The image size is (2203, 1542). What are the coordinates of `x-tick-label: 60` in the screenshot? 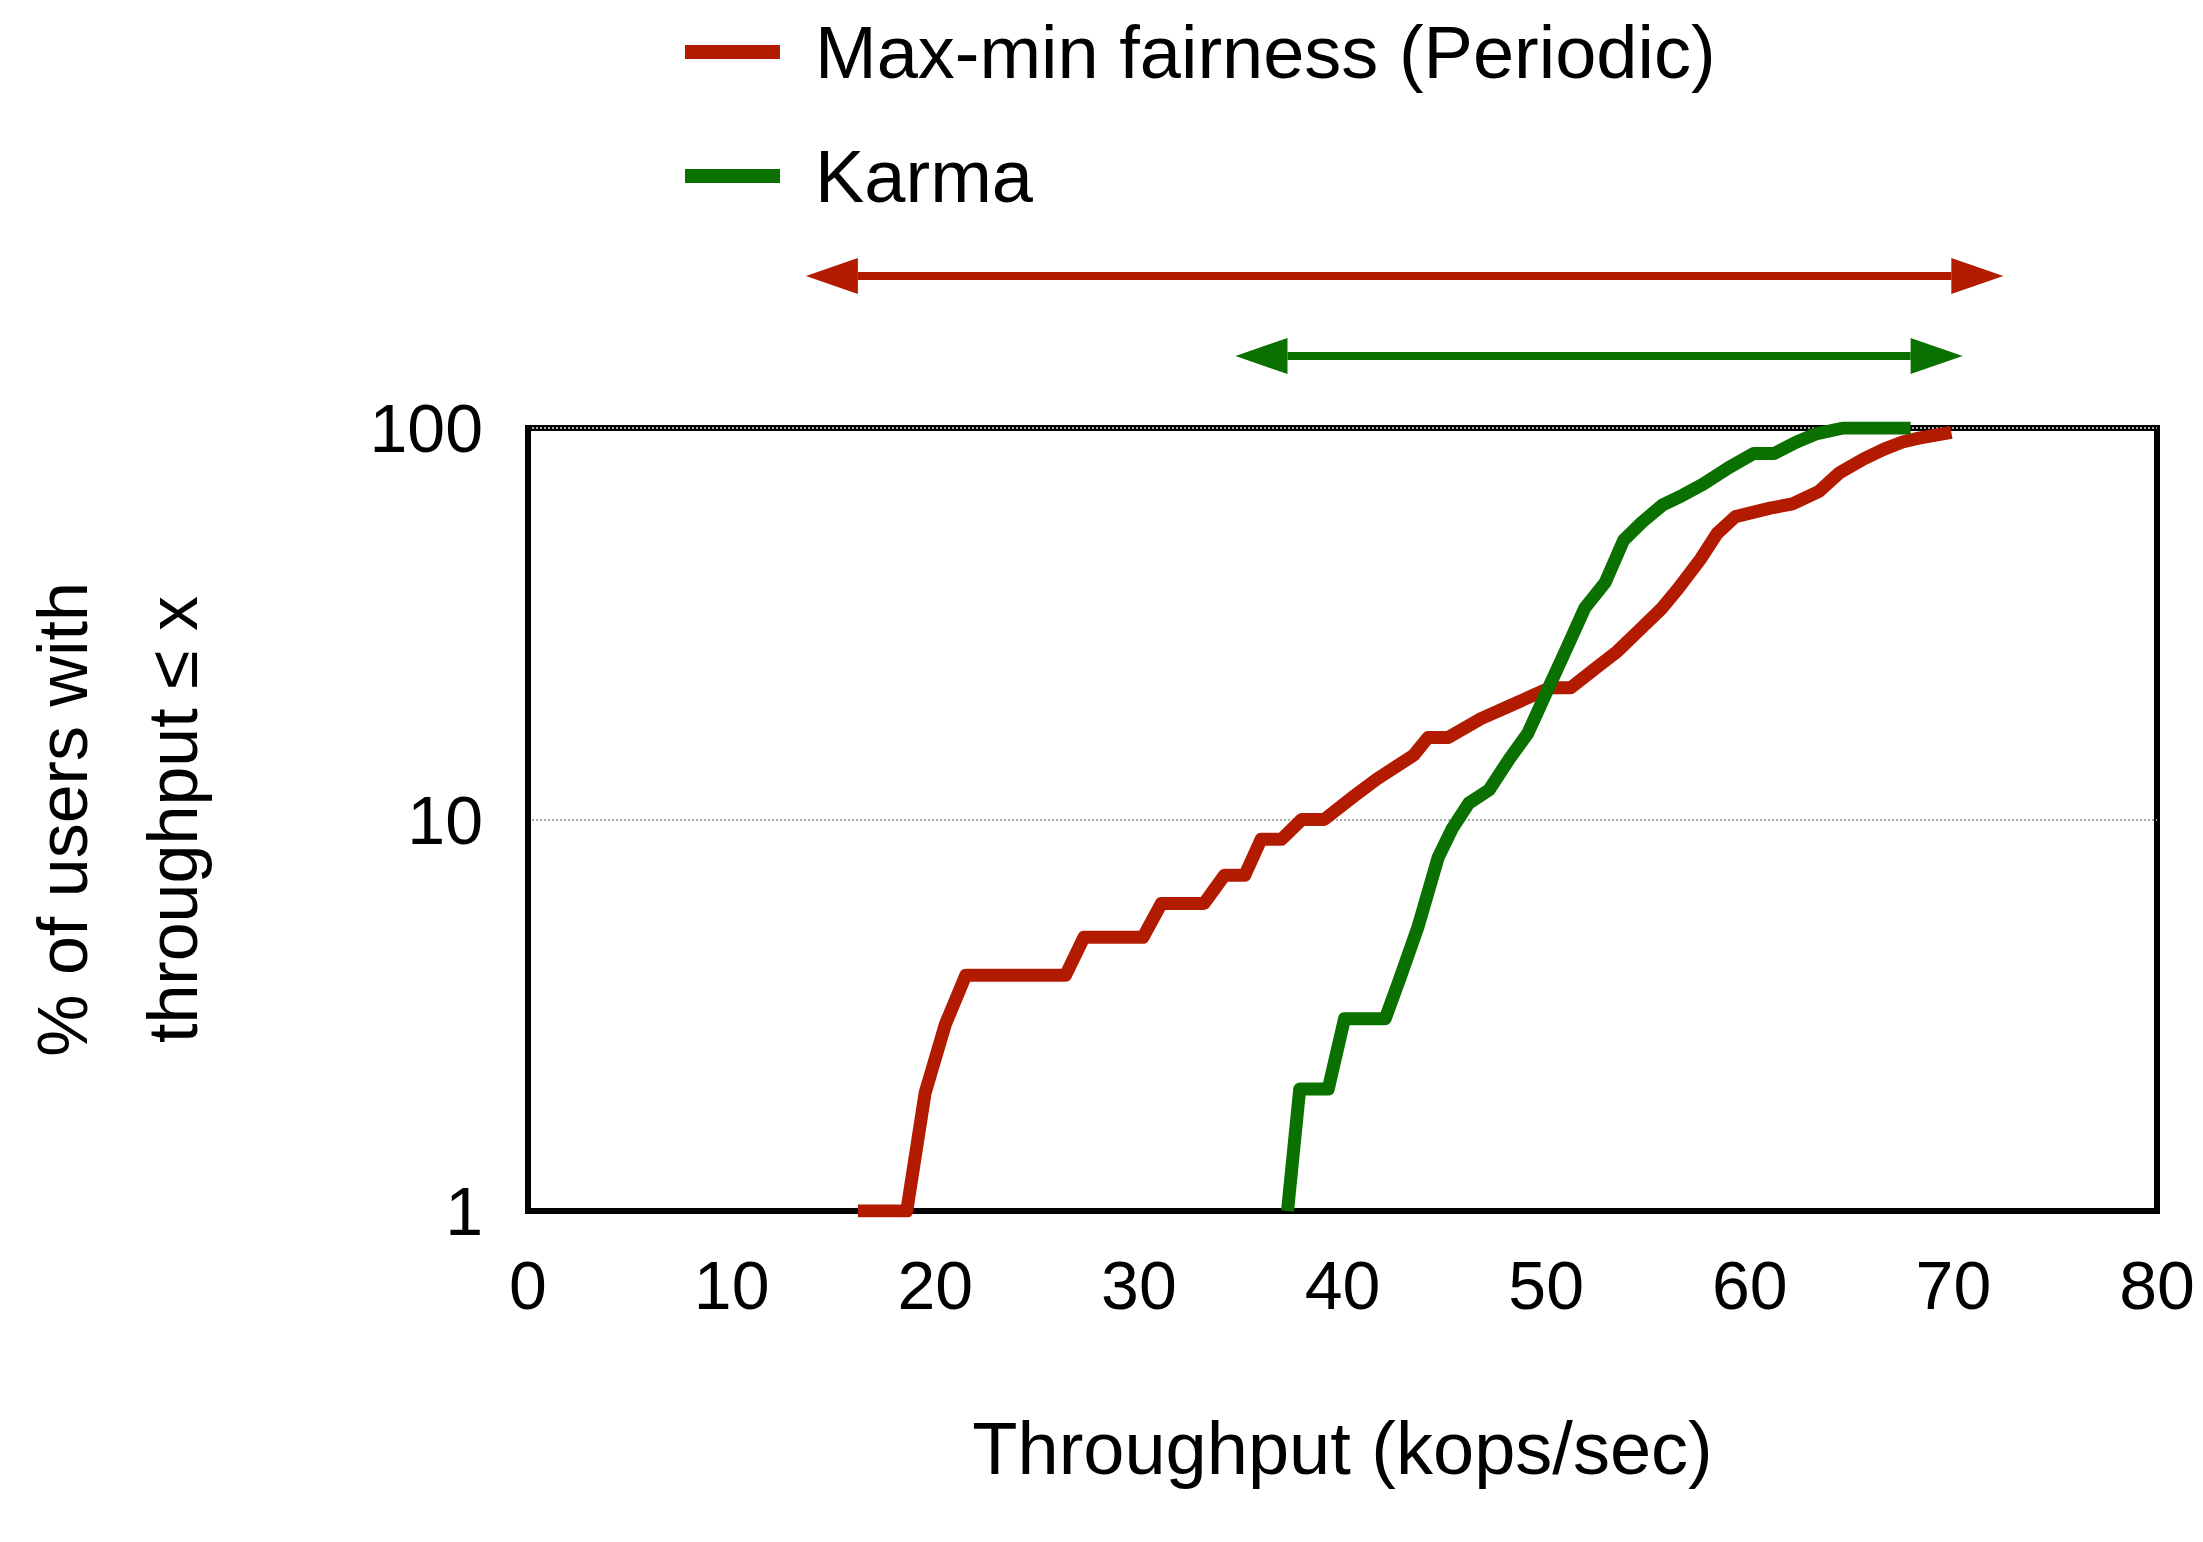 It's located at (1749, 1285).